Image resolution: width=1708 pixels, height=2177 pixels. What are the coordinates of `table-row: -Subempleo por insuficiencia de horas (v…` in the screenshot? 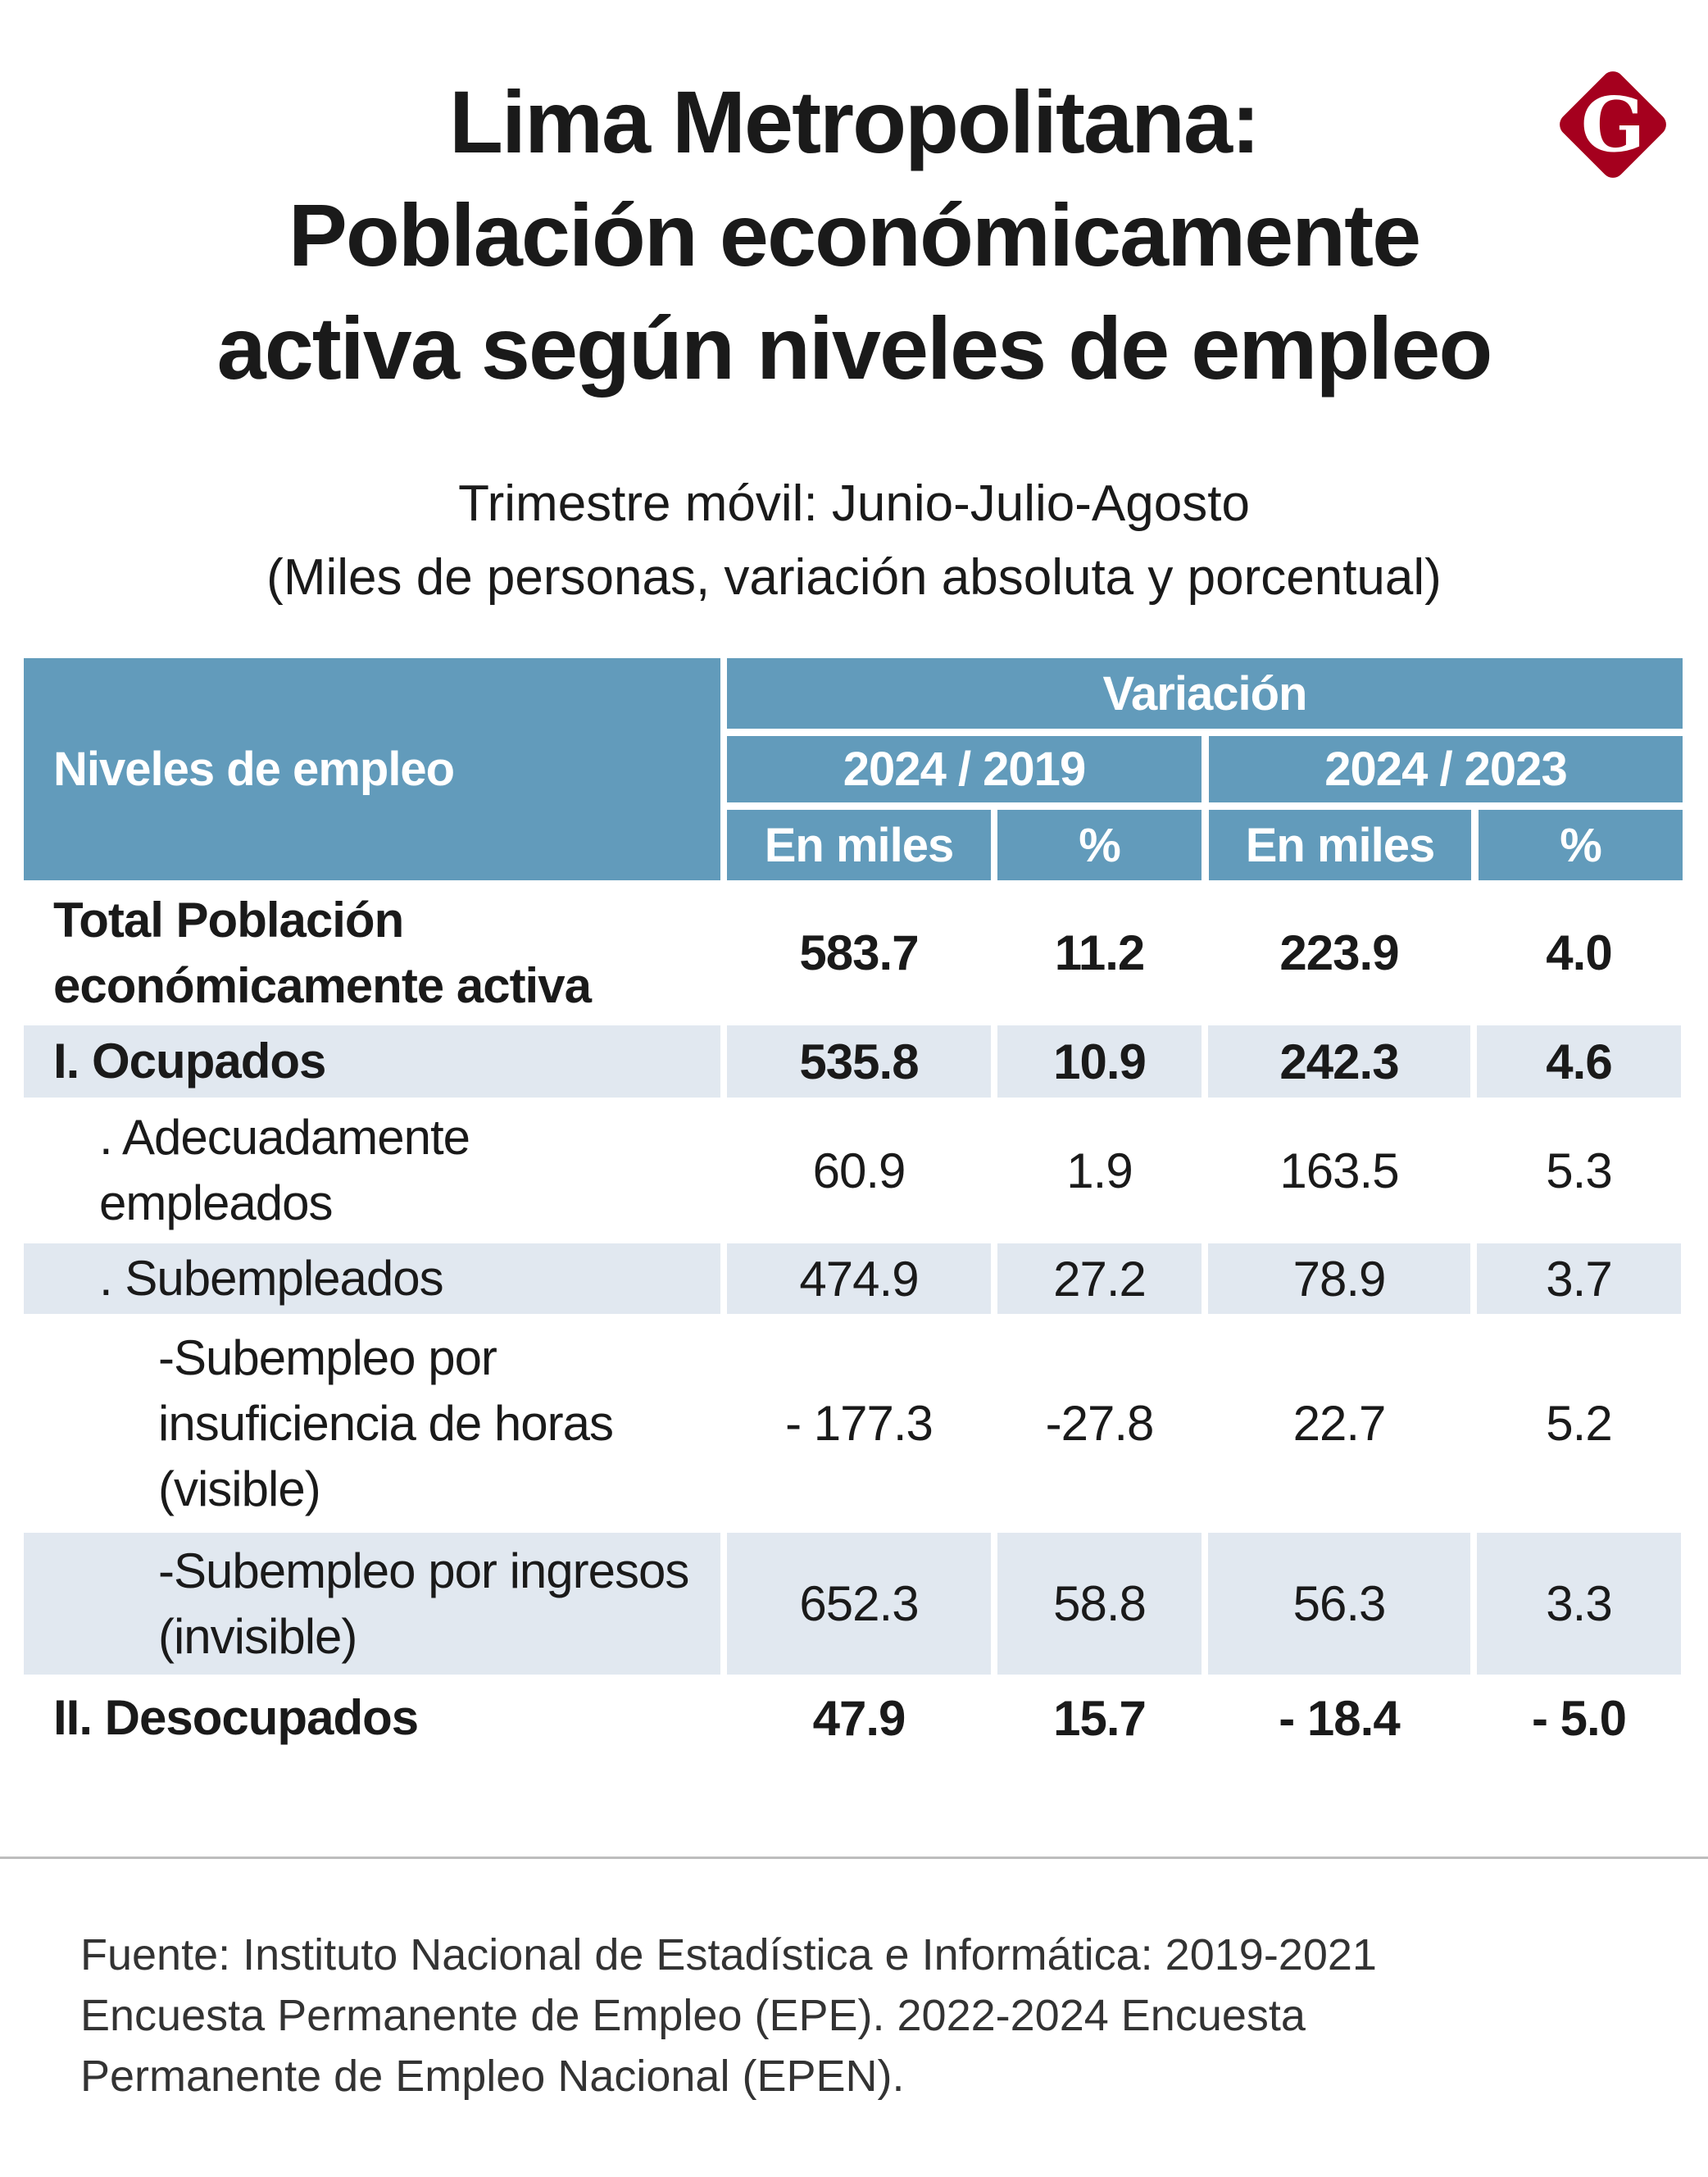 It's located at (854, 1423).